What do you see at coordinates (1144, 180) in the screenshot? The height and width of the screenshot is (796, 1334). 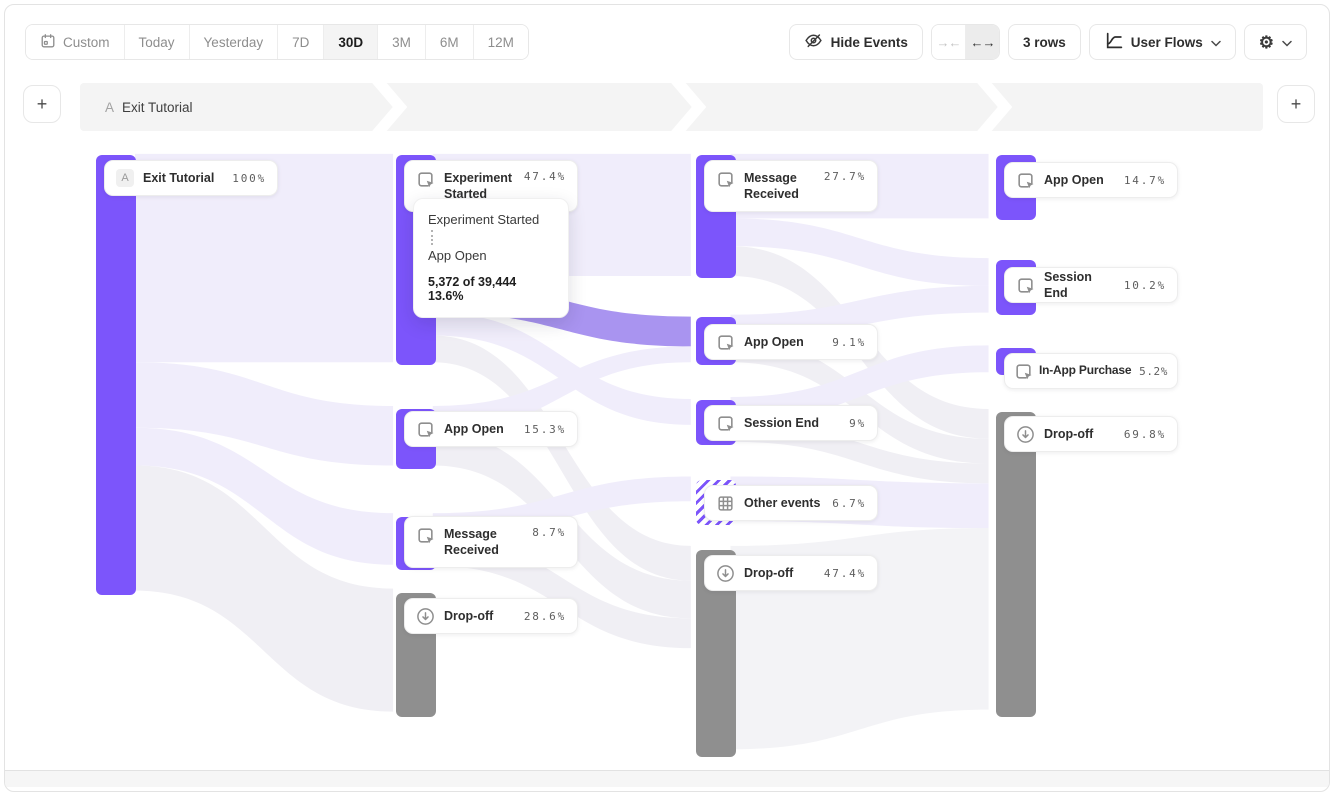 I see `flow-node-percent: 14.7%` at bounding box center [1144, 180].